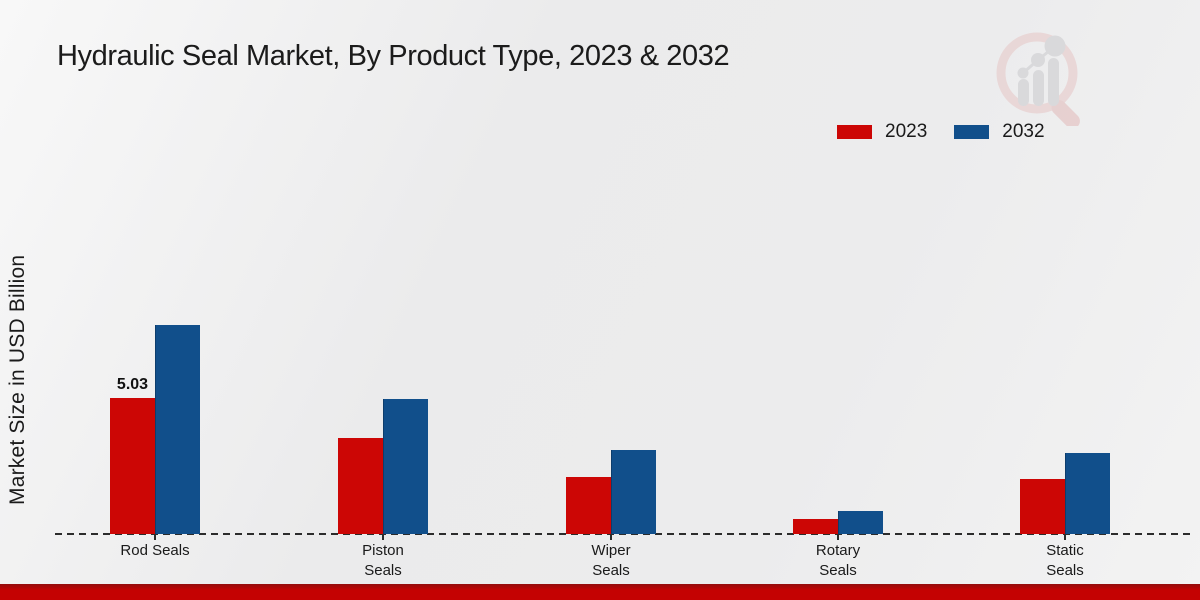 The height and width of the screenshot is (600, 1200). What do you see at coordinates (1023, 131) in the screenshot?
I see `legend-label-2032: 2032` at bounding box center [1023, 131].